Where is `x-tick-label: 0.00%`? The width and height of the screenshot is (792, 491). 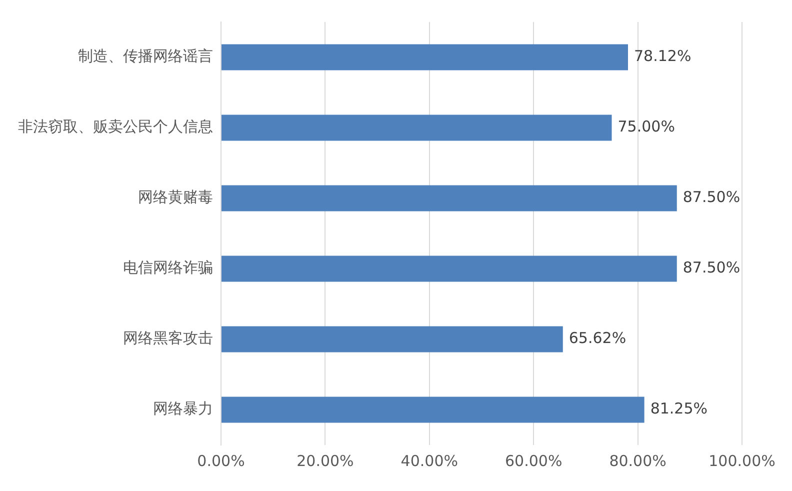
x-tick-label: 0.00% is located at coordinates (221, 461).